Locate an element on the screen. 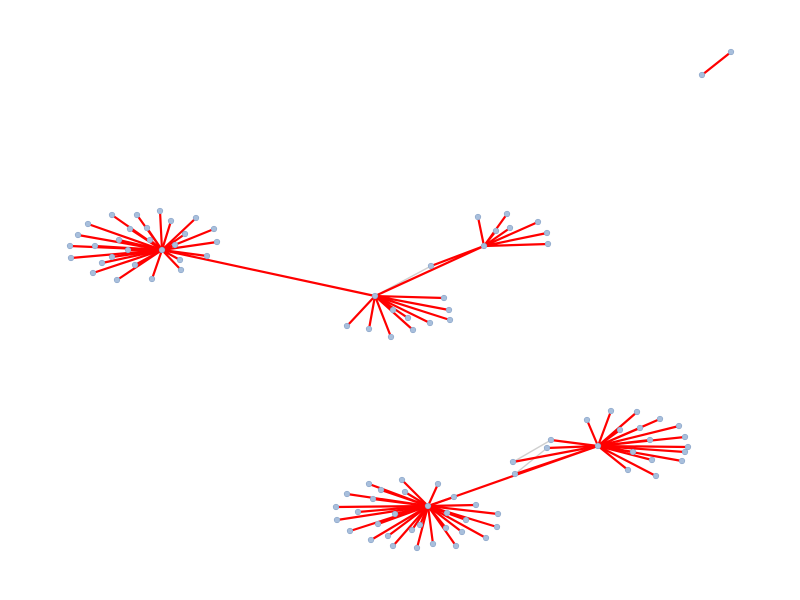  hub-link-edge is located at coordinates (268, 273).